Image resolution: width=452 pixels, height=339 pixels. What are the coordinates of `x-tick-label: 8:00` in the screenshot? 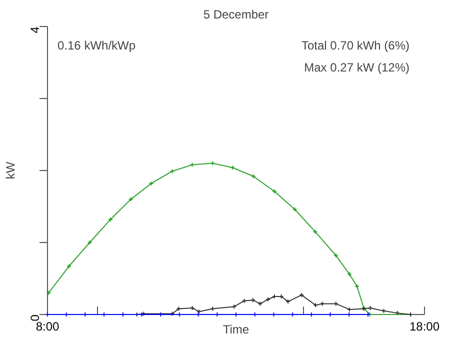 It's located at (48, 327).